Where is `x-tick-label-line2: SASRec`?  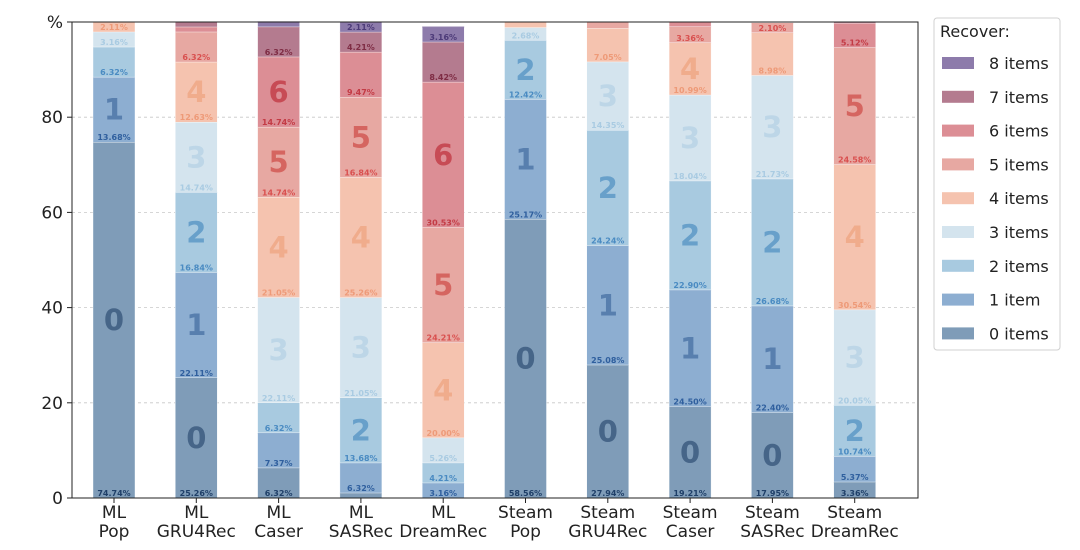
x-tick-label-line2: SASRec is located at coordinates (772, 532).